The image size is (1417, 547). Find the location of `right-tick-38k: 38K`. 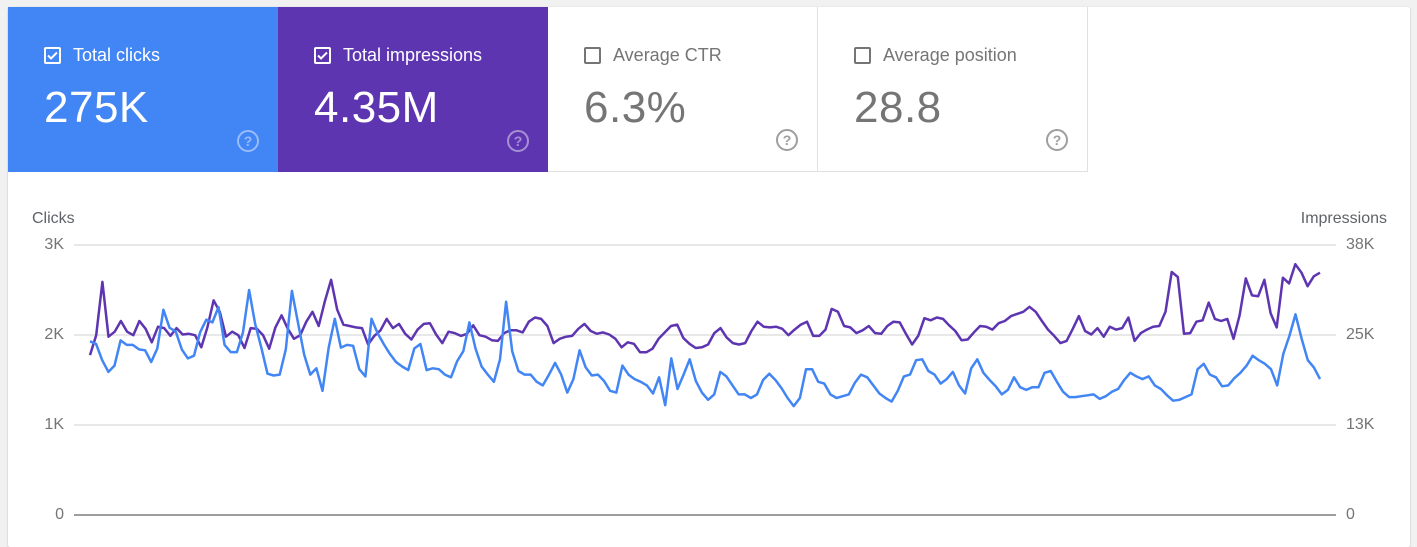

right-tick-38k: 38K is located at coordinates (1360, 244).